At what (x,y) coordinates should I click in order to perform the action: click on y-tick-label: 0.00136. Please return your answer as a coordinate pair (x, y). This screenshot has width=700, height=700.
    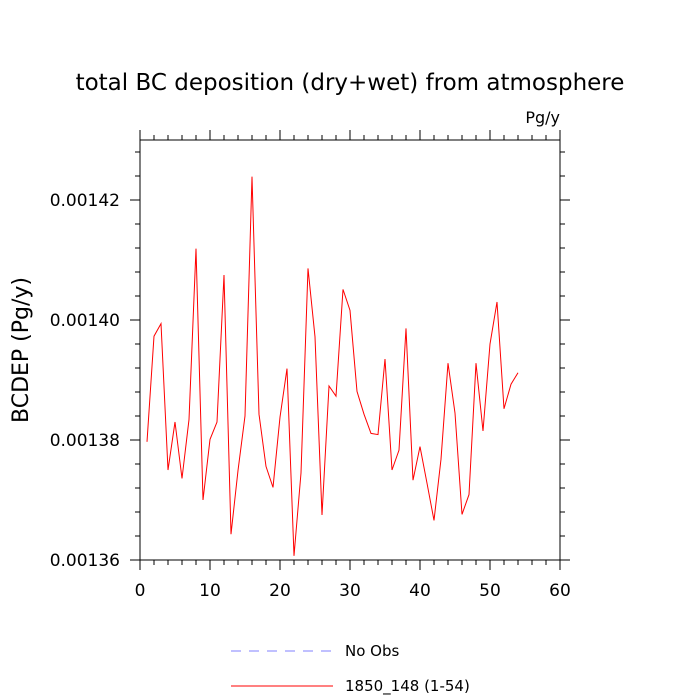
    Looking at the image, I should click on (85, 561).